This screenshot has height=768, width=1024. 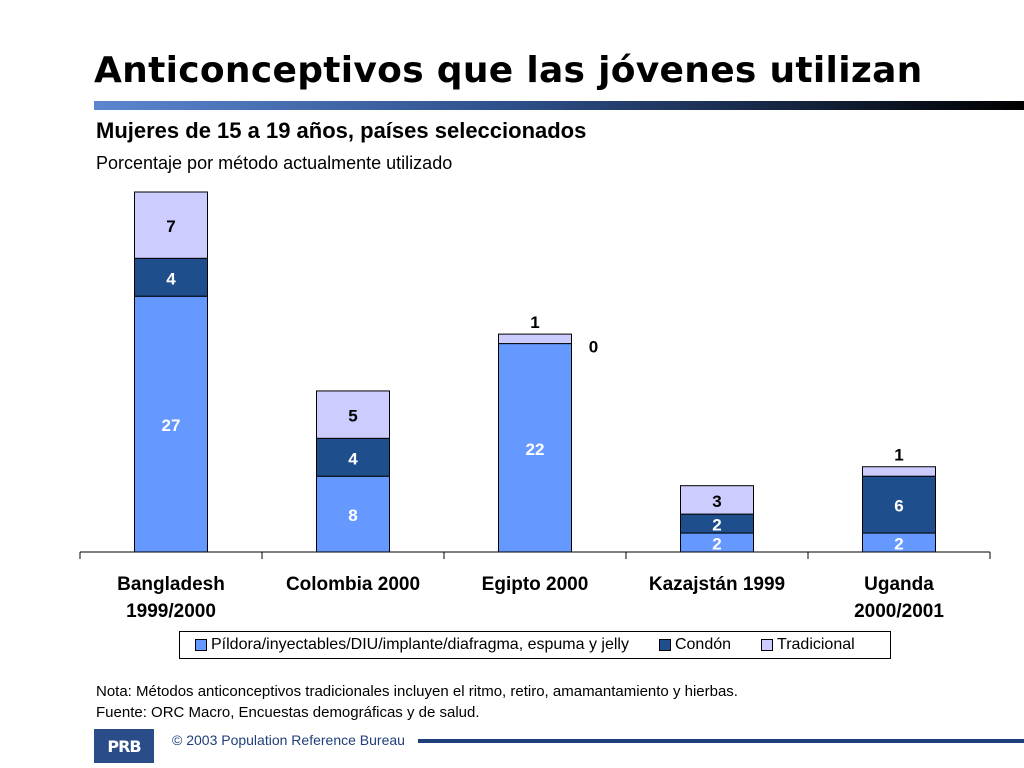 I want to click on data-label-uganda-traditional: 1, so click(x=898, y=455).